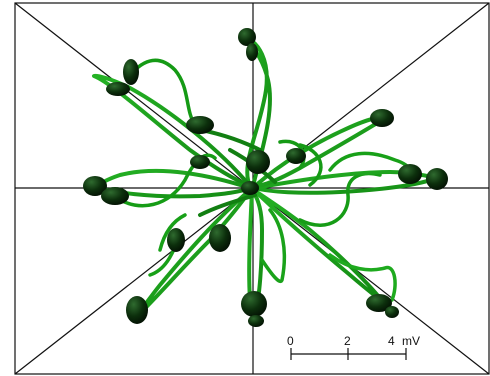 This screenshot has width=490, height=376. I want to click on blob-top-tail, so click(252, 52).